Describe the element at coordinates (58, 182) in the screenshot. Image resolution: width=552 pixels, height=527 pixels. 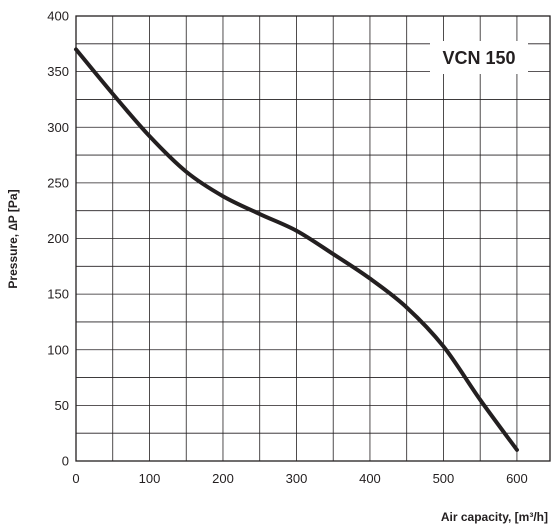
I see `y-tick-label: 250` at that location.